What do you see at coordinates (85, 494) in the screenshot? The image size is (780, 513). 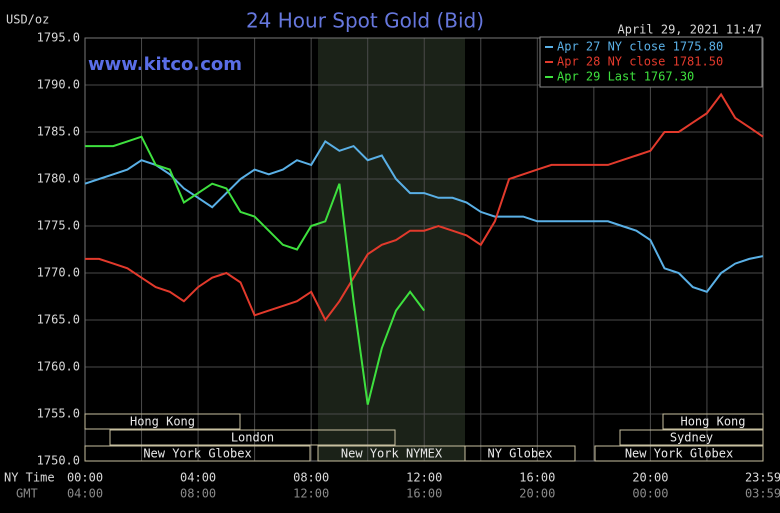 I see `x2-tick-label: 04:00` at bounding box center [85, 494].